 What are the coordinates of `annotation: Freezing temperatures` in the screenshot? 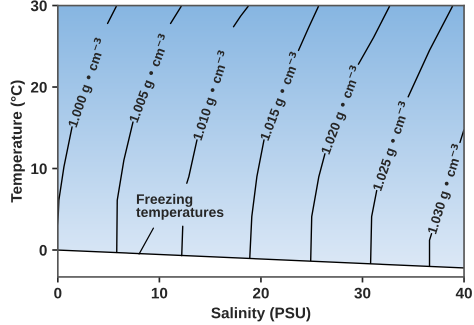 It's located at (180, 207).